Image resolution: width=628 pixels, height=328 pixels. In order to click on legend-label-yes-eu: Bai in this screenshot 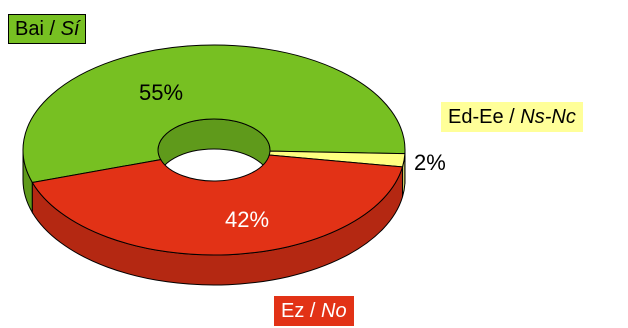, I will do `click(29, 29)`.